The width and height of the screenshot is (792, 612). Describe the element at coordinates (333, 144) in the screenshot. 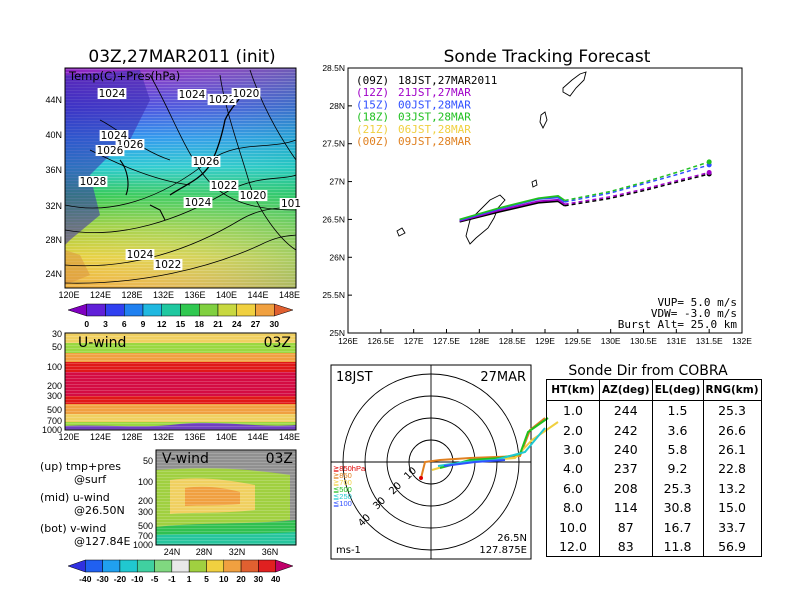

I see `track-lat-tick: 27.5N` at that location.